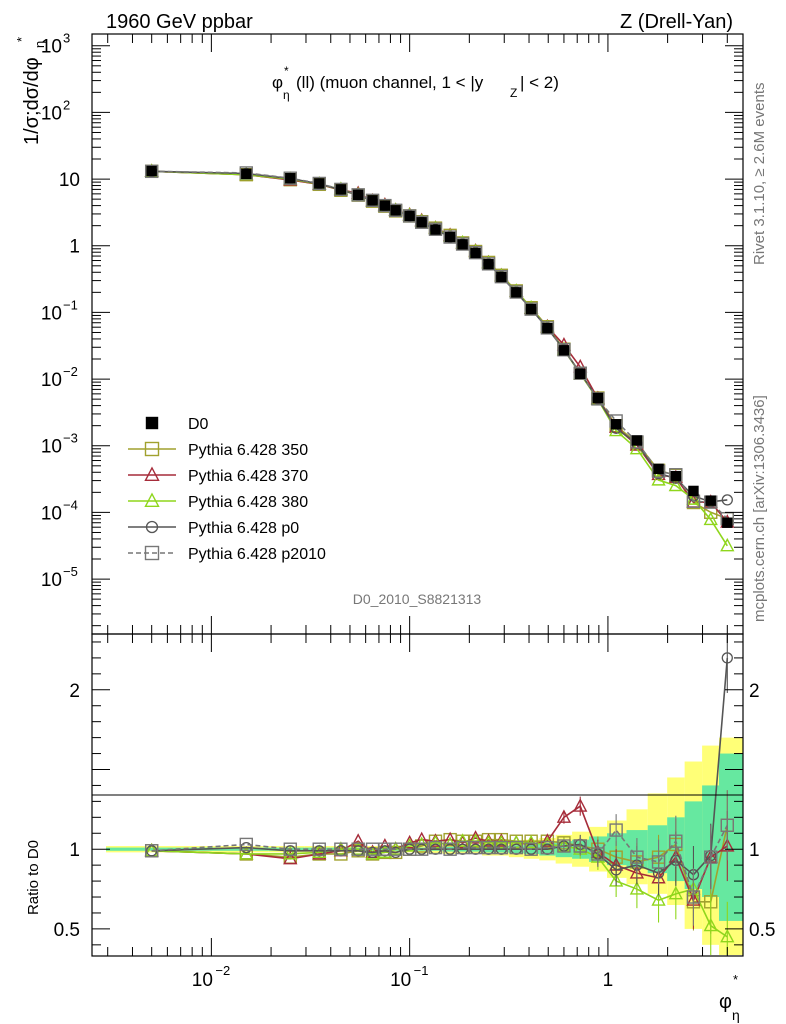  What do you see at coordinates (21, 39) in the screenshot?
I see `y-axis-label-main-sup: *` at bounding box center [21, 39].